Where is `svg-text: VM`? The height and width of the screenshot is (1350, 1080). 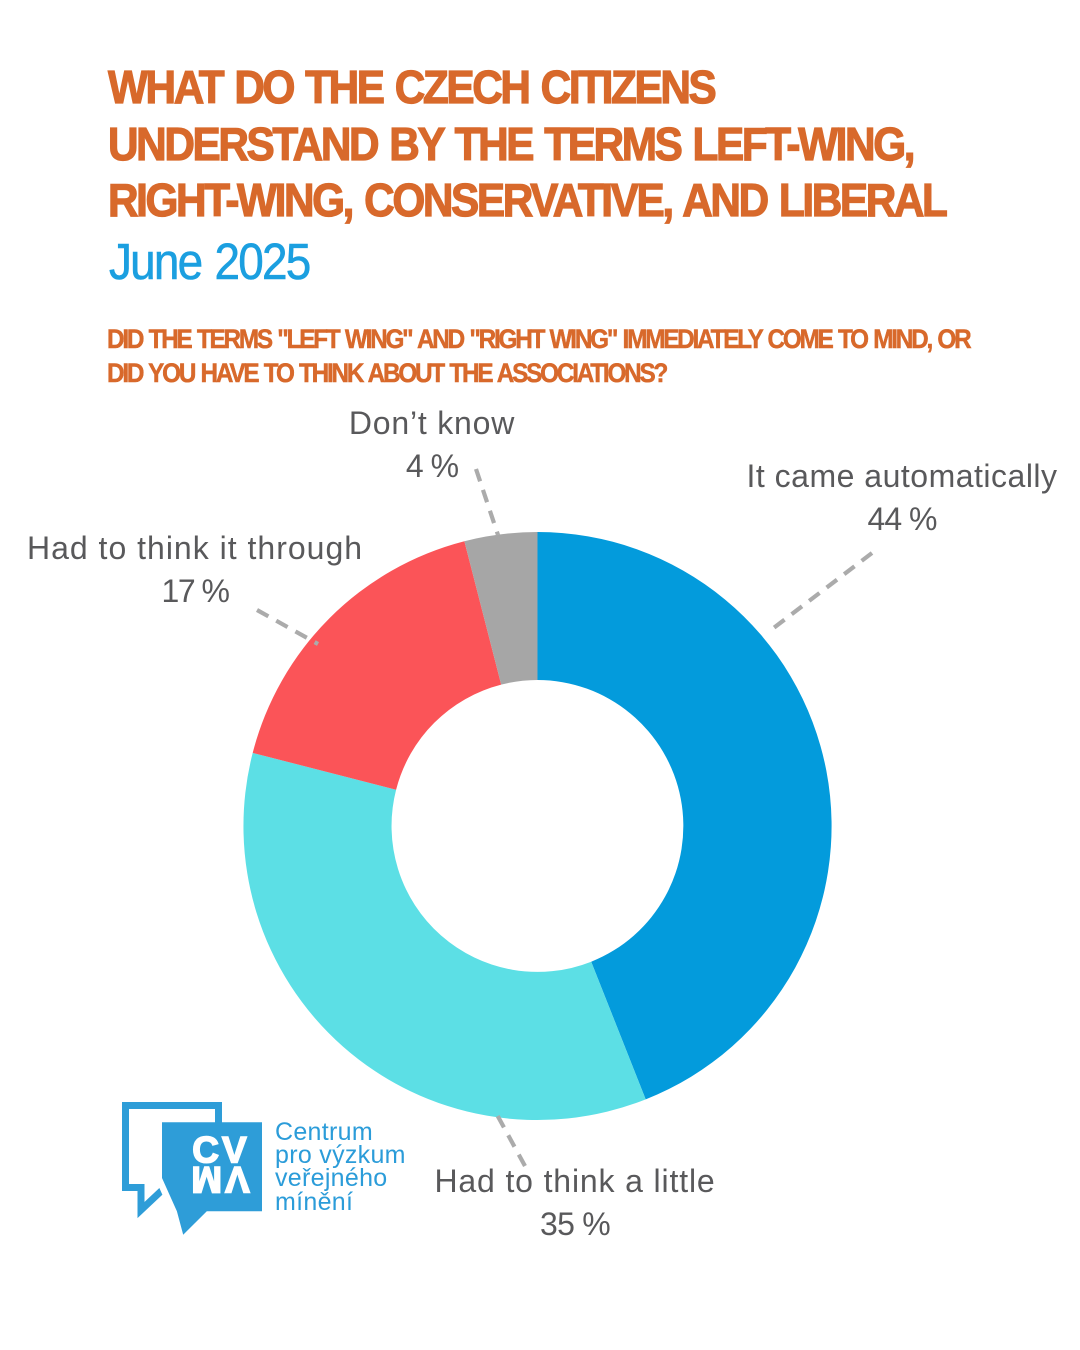
svg-text: VM is located at coordinates (219, 1179).